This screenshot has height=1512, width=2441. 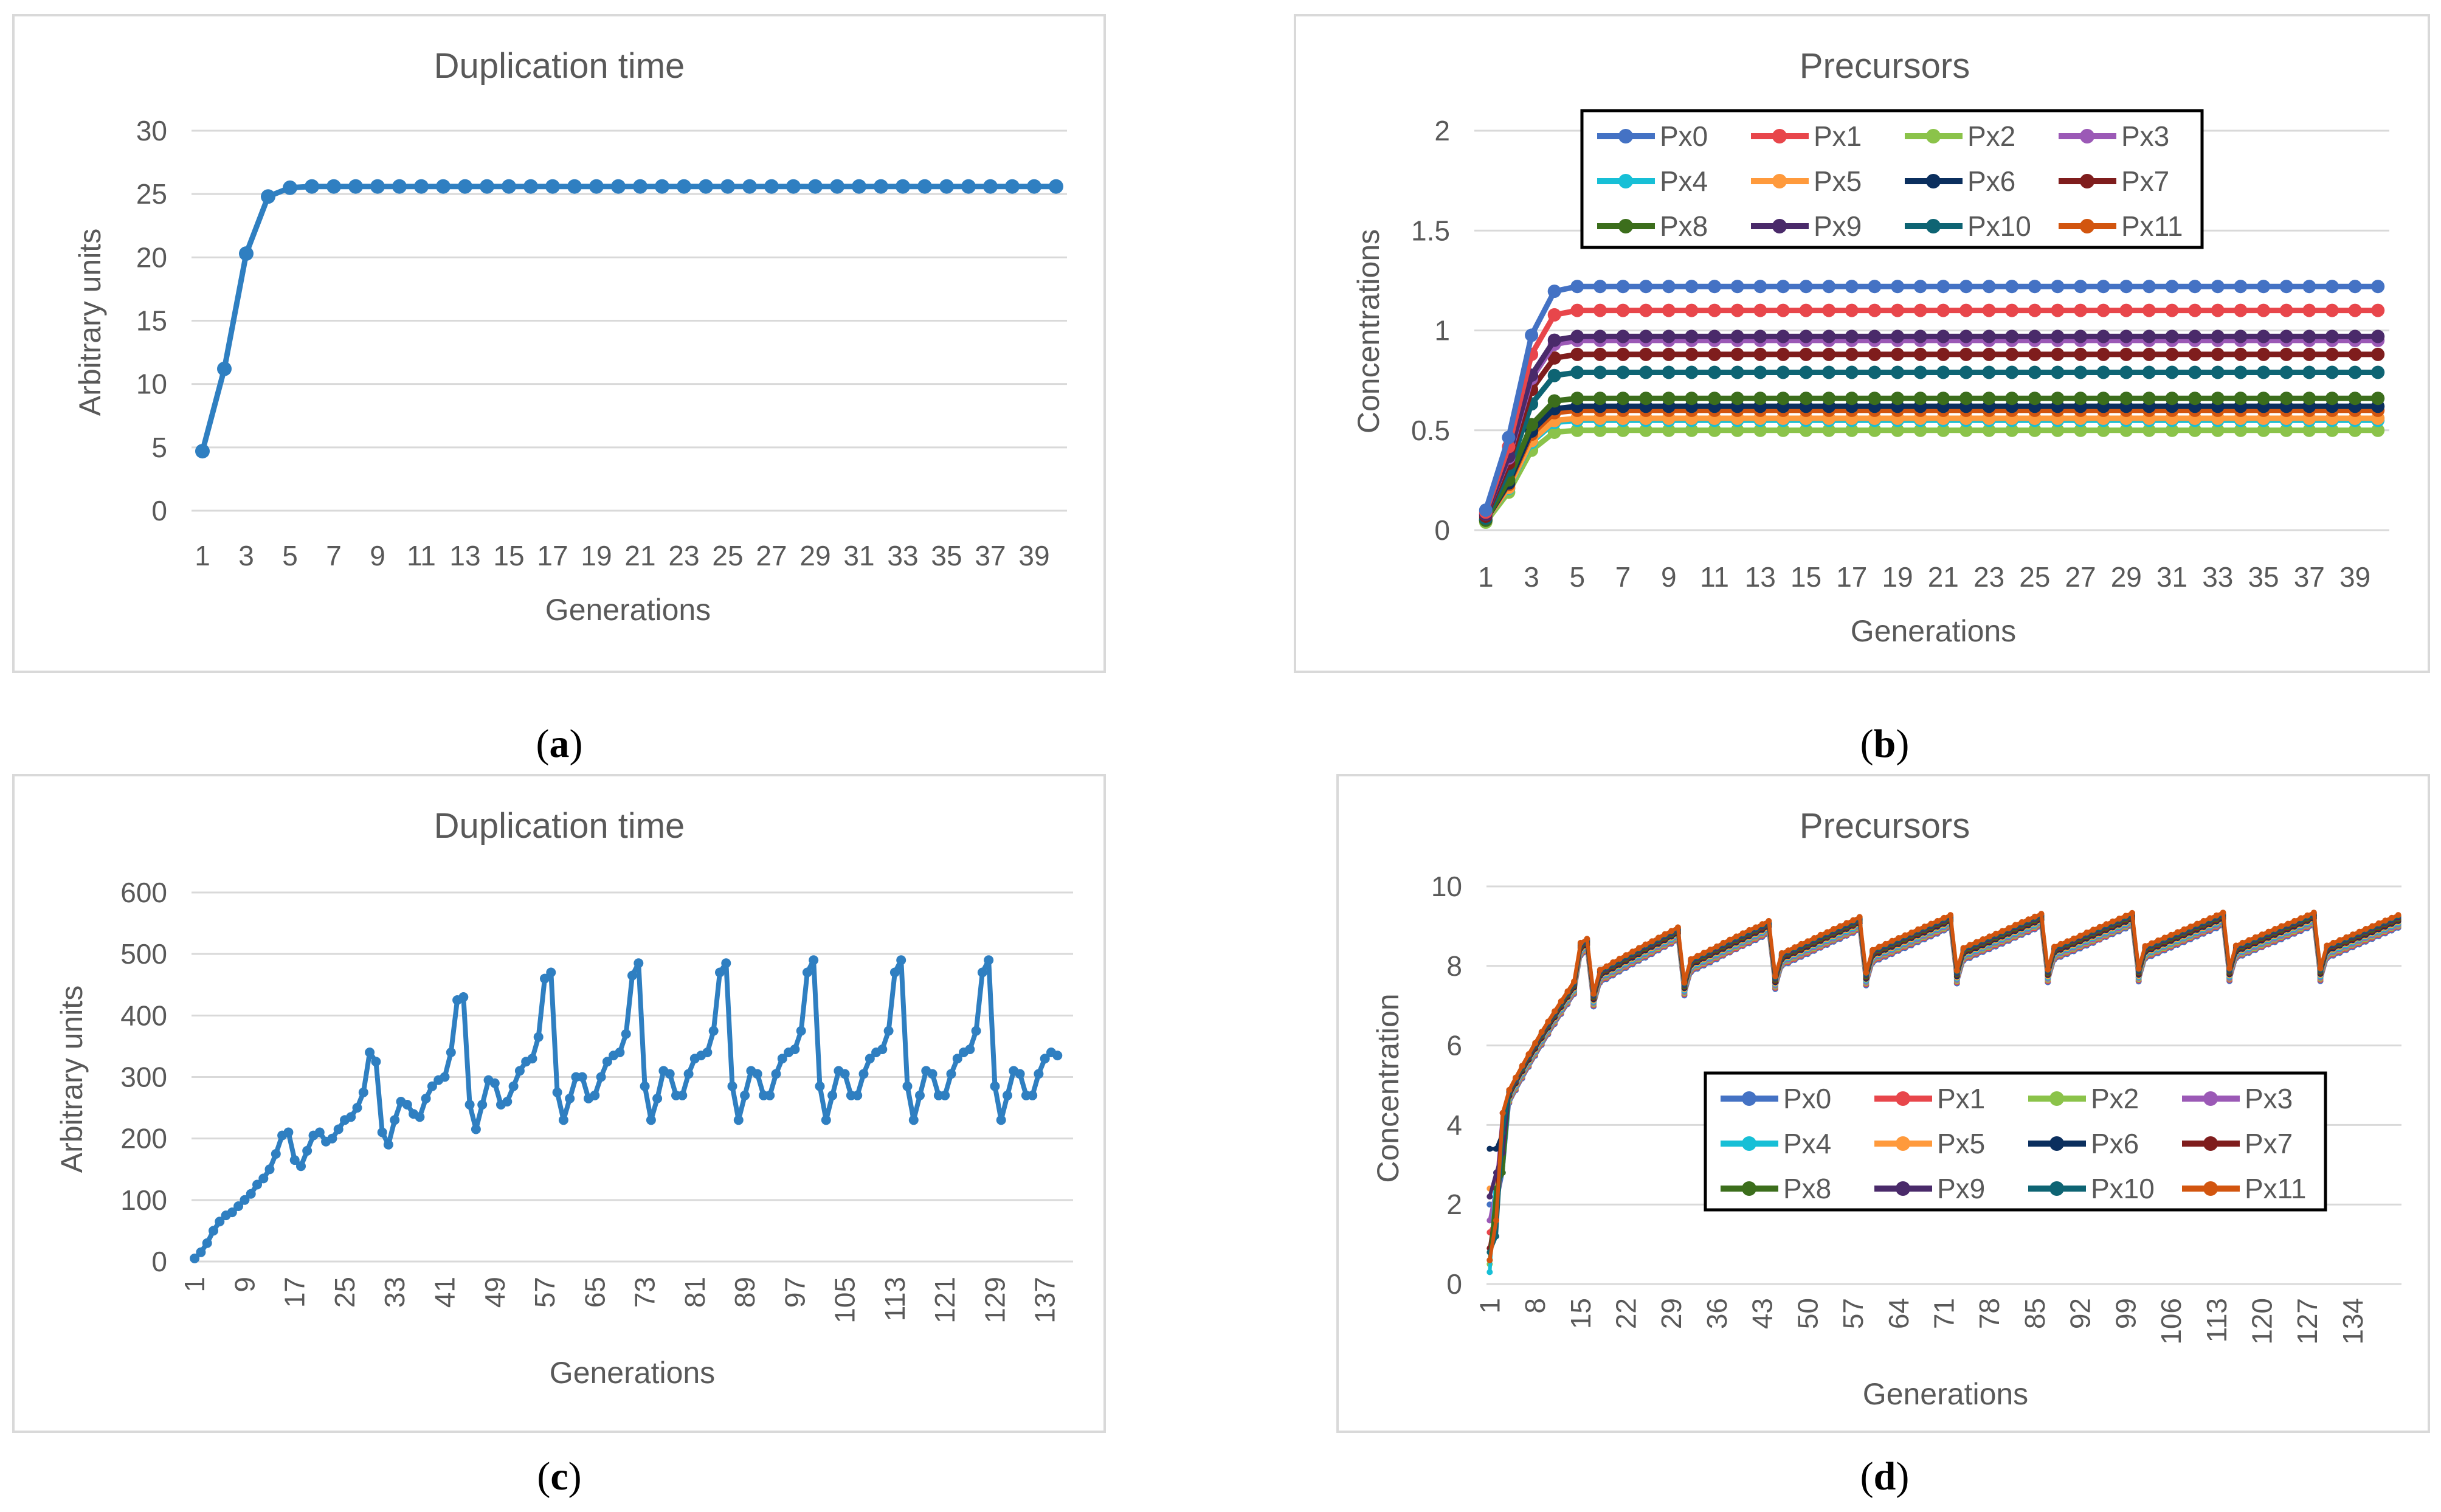 What do you see at coordinates (1454, 966) in the screenshot?
I see `plot-d-ytick-label: 8` at bounding box center [1454, 966].